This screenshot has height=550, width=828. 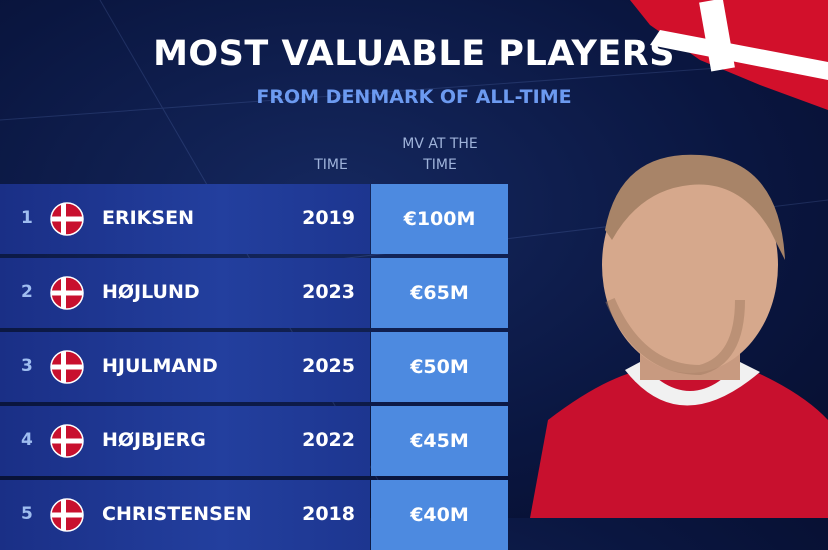 I want to click on player-name: HØJBJERG, so click(x=154, y=440).